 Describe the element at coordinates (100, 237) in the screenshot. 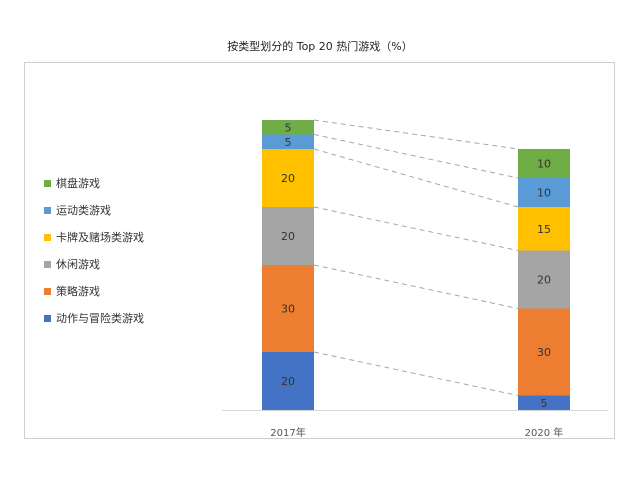

I see `legend-label: 卡牌及赌场类游戏` at that location.